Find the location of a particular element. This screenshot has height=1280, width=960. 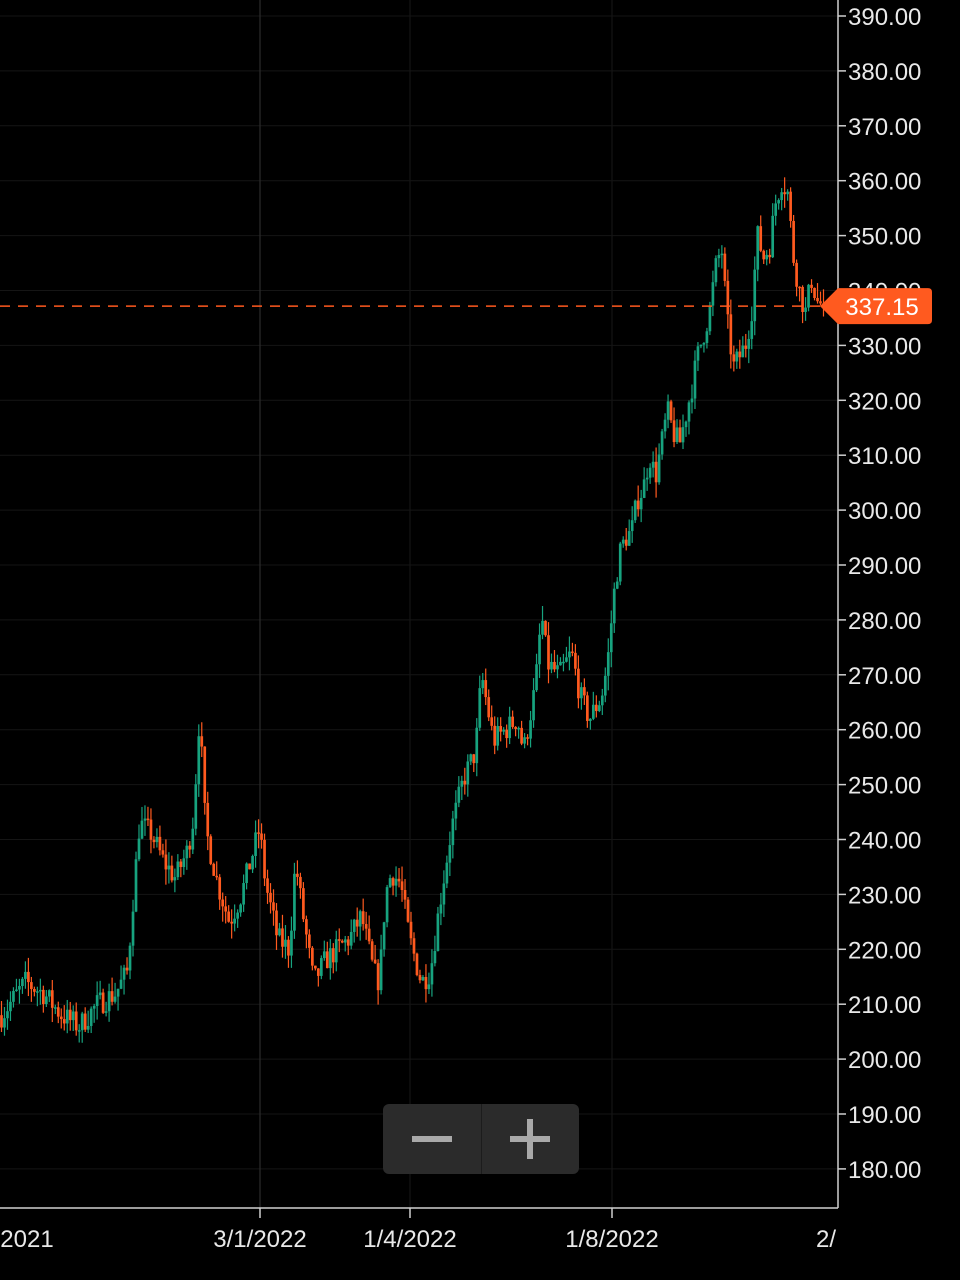

y-tick-label: 240.00 is located at coordinates (884, 841).